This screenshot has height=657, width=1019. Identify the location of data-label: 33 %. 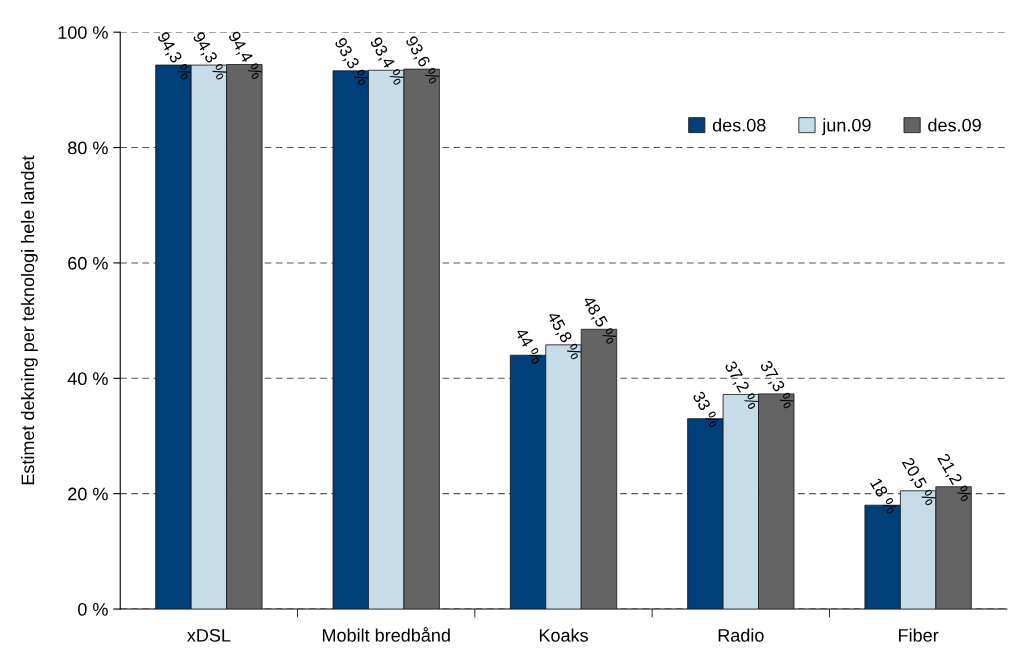
(706, 409).